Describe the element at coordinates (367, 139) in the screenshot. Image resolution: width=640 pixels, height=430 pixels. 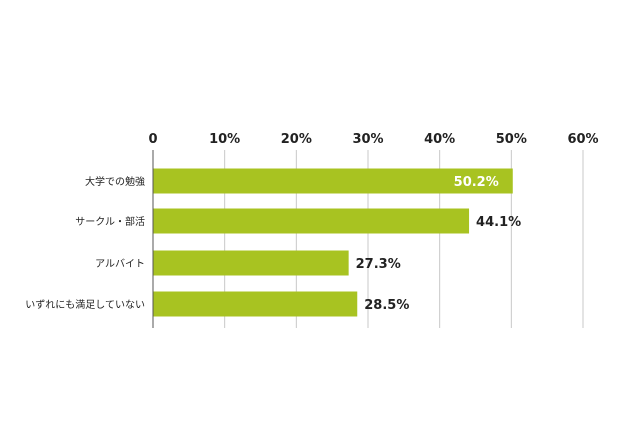
I see `x-tick-label: 30%` at that location.